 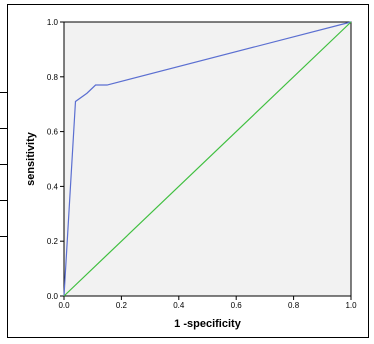 What do you see at coordinates (53, 132) in the screenshot?
I see `y-tick-label: 0.6` at bounding box center [53, 132].